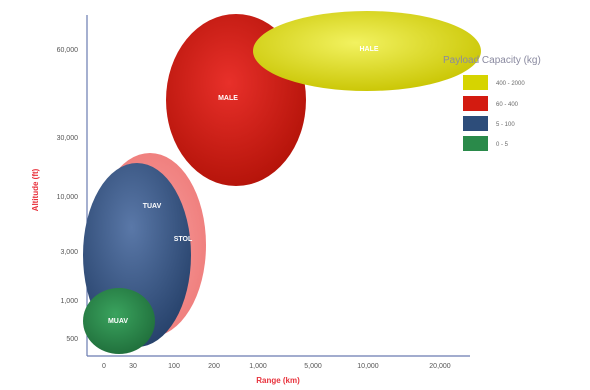 This screenshot has width=590, height=390. I want to click on y-ticks: 60,000 30,000 10,000 3,000 1,000 500, so click(68, 195).